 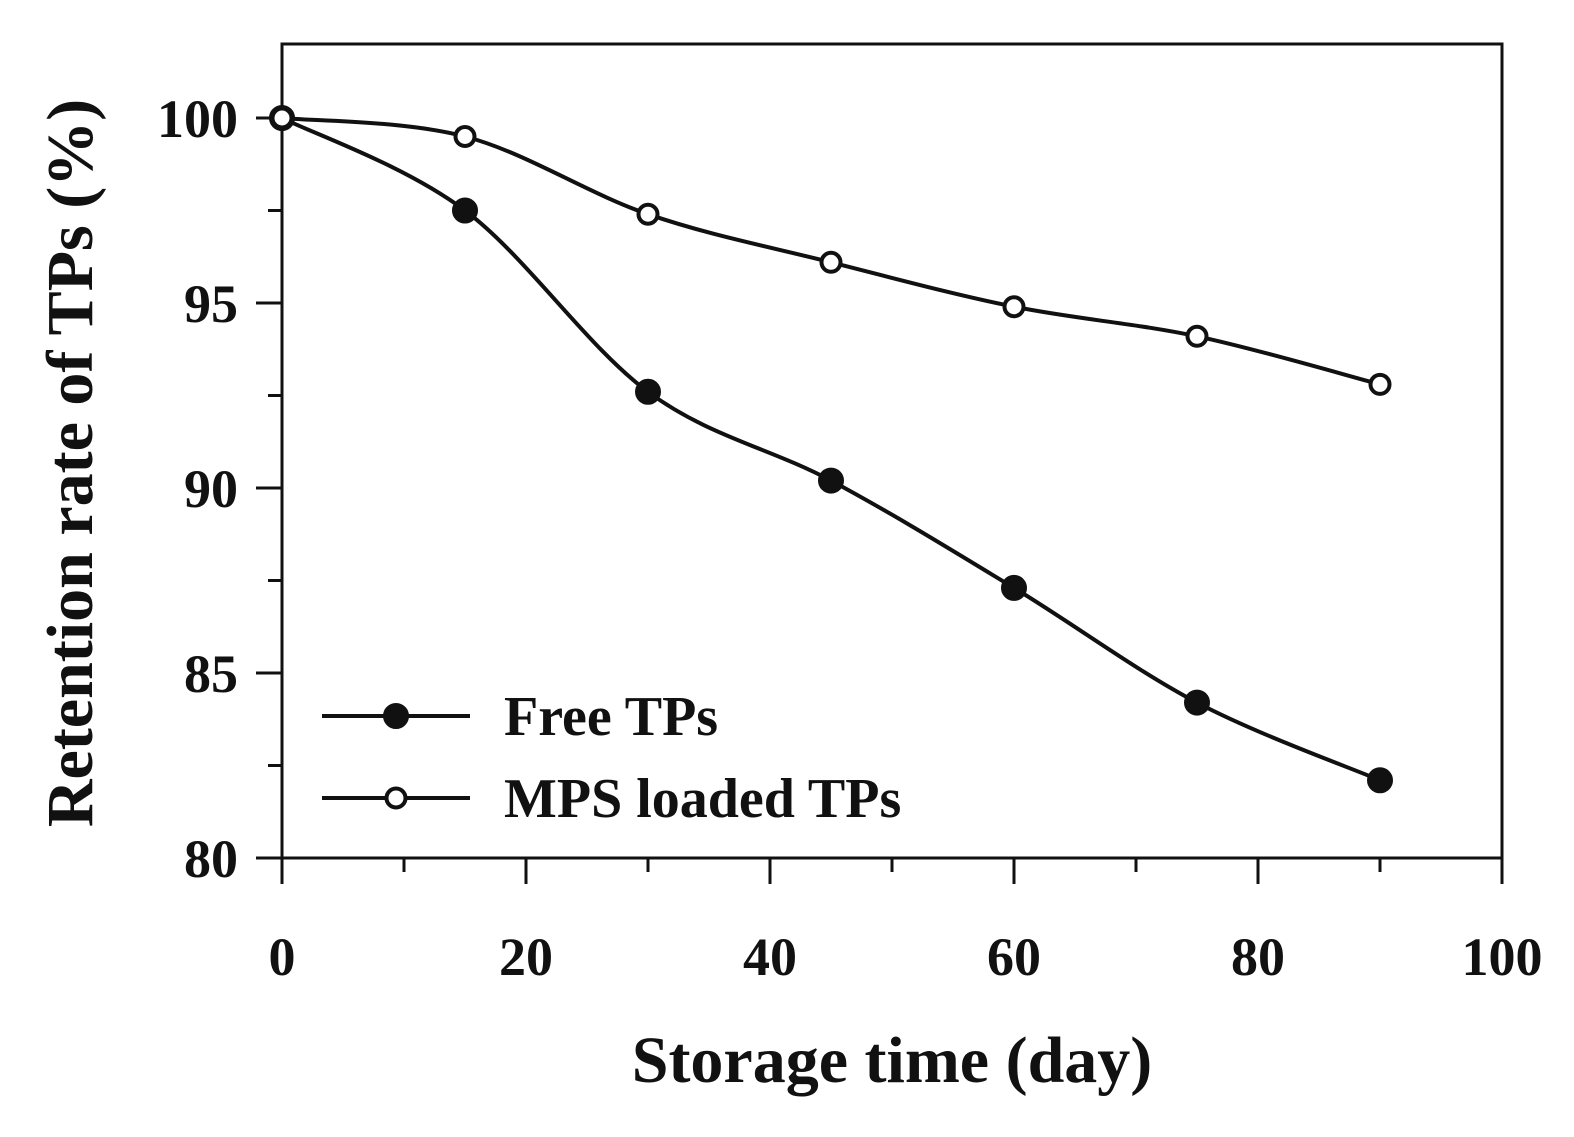 I want to click on x-tick-label: 60, so click(x=1014, y=957).